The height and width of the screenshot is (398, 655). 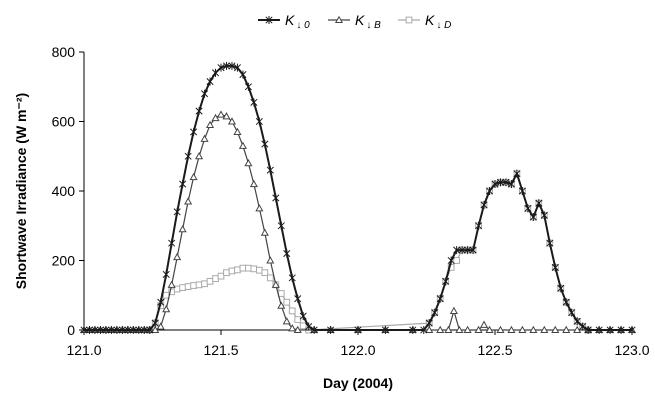 What do you see at coordinates (64, 122) in the screenshot?
I see `y-tick-label: 600` at bounding box center [64, 122].